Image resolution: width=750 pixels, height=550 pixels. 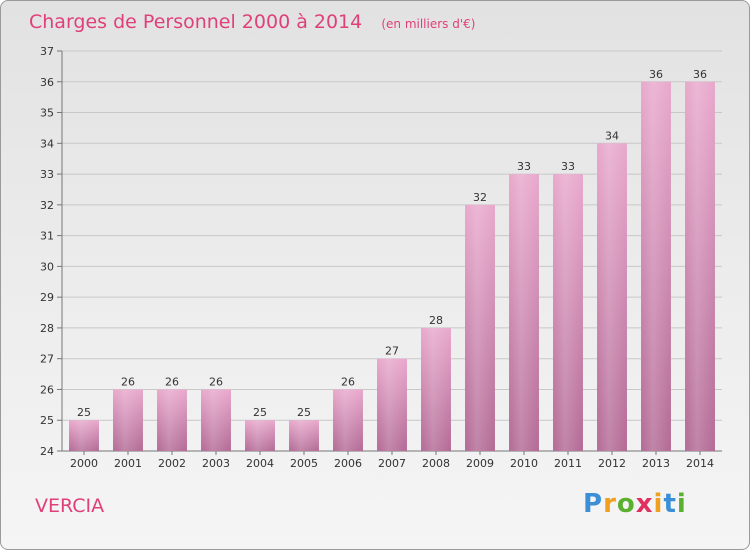 I want to click on bar-value-label: 27, so click(x=392, y=351).